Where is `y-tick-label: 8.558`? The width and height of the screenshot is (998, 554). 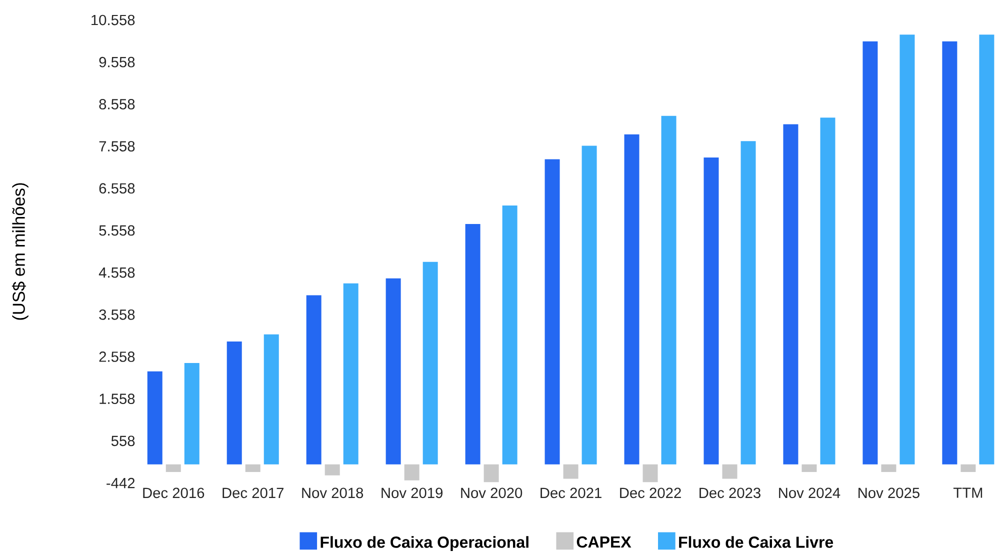
y-tick-label: 8.558 is located at coordinates (117, 104).